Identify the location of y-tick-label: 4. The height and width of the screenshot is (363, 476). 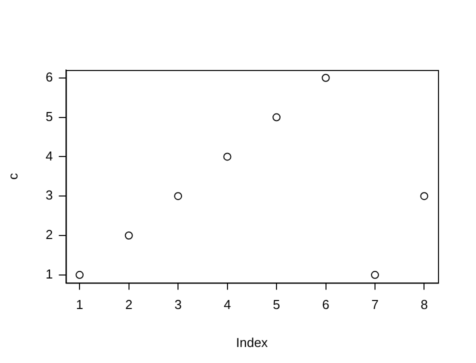
(49, 156).